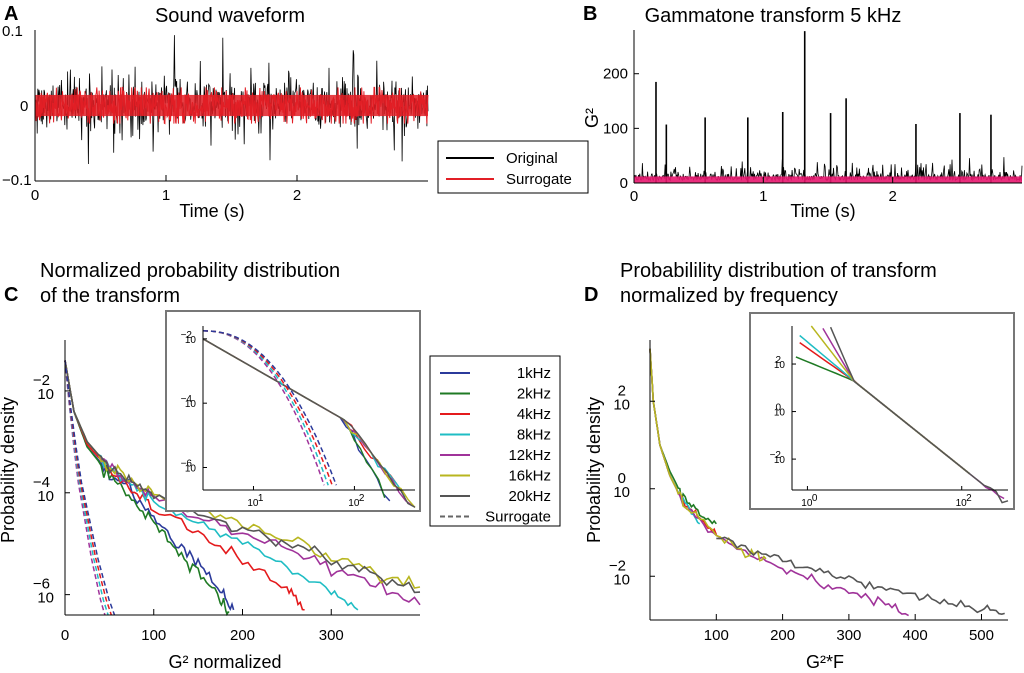  I want to click on panel-a-x-ticks: 0 1 2, so click(166, 189).